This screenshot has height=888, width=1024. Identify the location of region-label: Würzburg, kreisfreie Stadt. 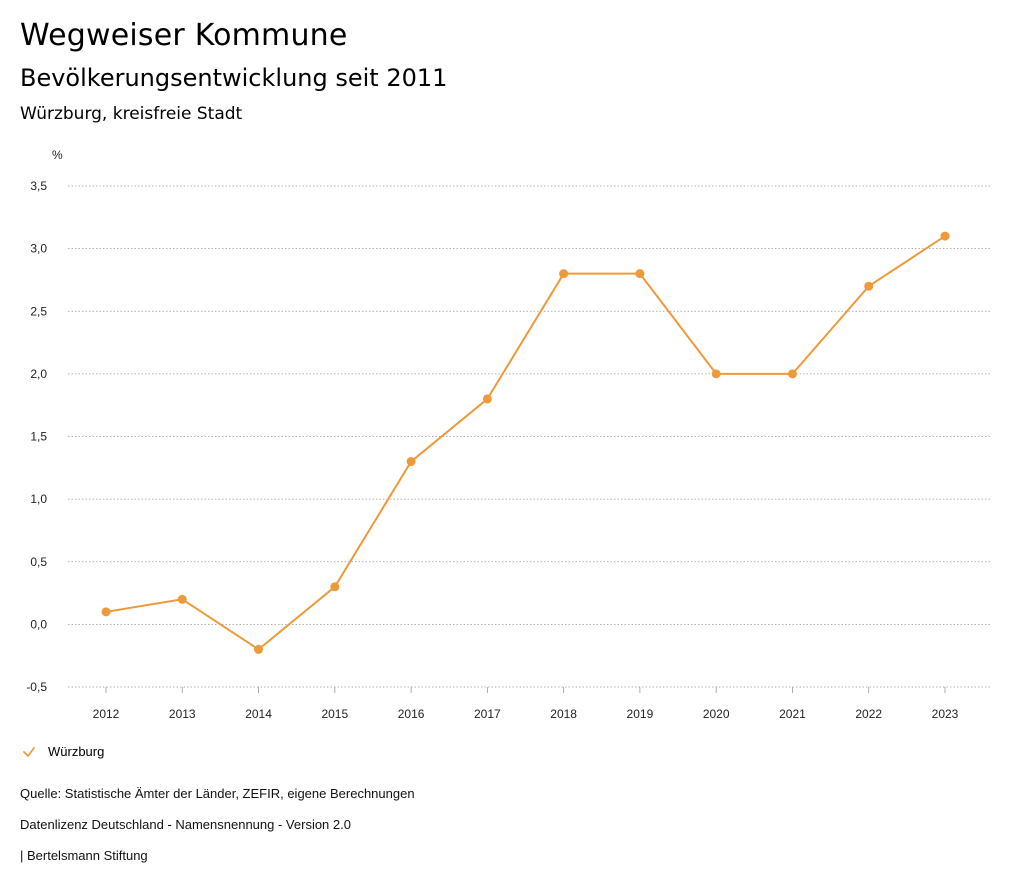
(131, 114).